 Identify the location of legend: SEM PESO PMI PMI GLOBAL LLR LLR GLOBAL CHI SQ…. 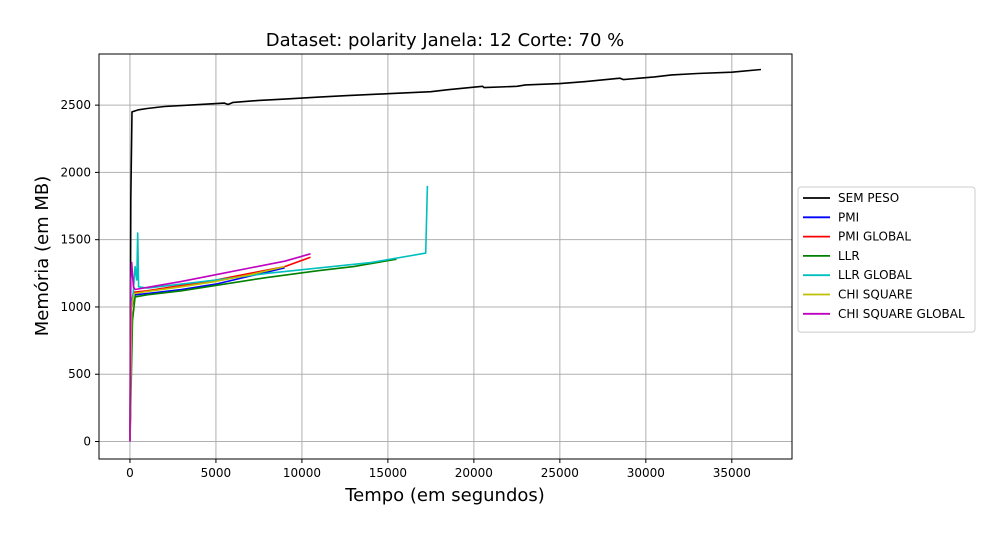
(886, 259).